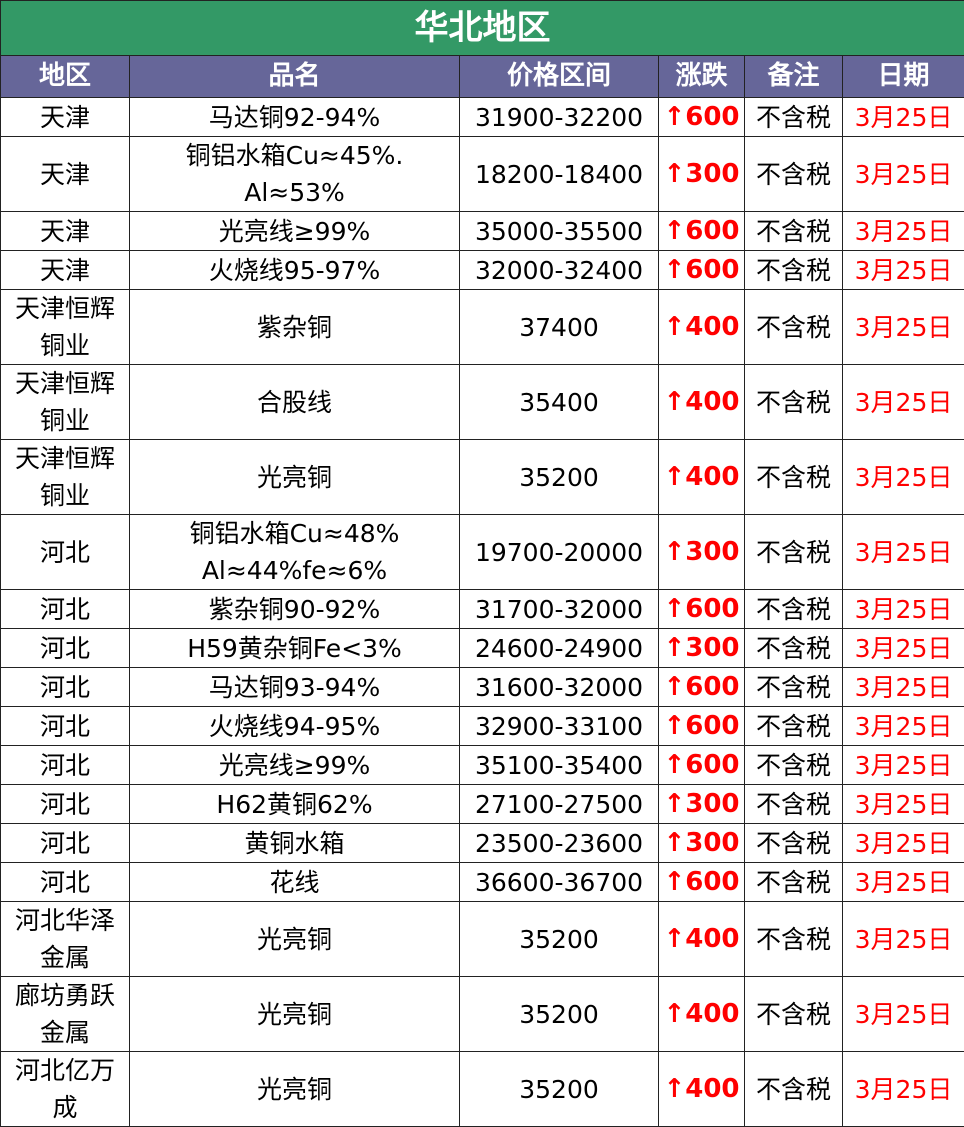 Image resolution: width=964 pixels, height=1127 pixels. I want to click on cell-price: 37400, so click(559, 327).